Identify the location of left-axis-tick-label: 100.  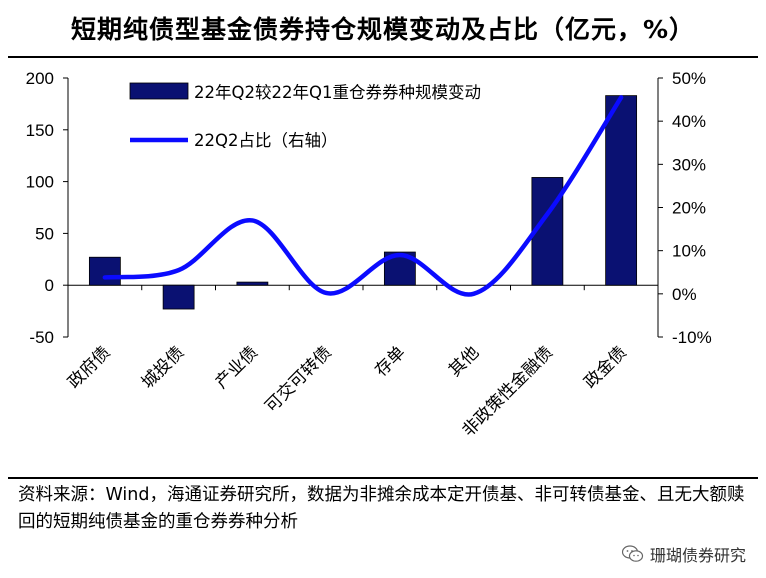
(40, 182).